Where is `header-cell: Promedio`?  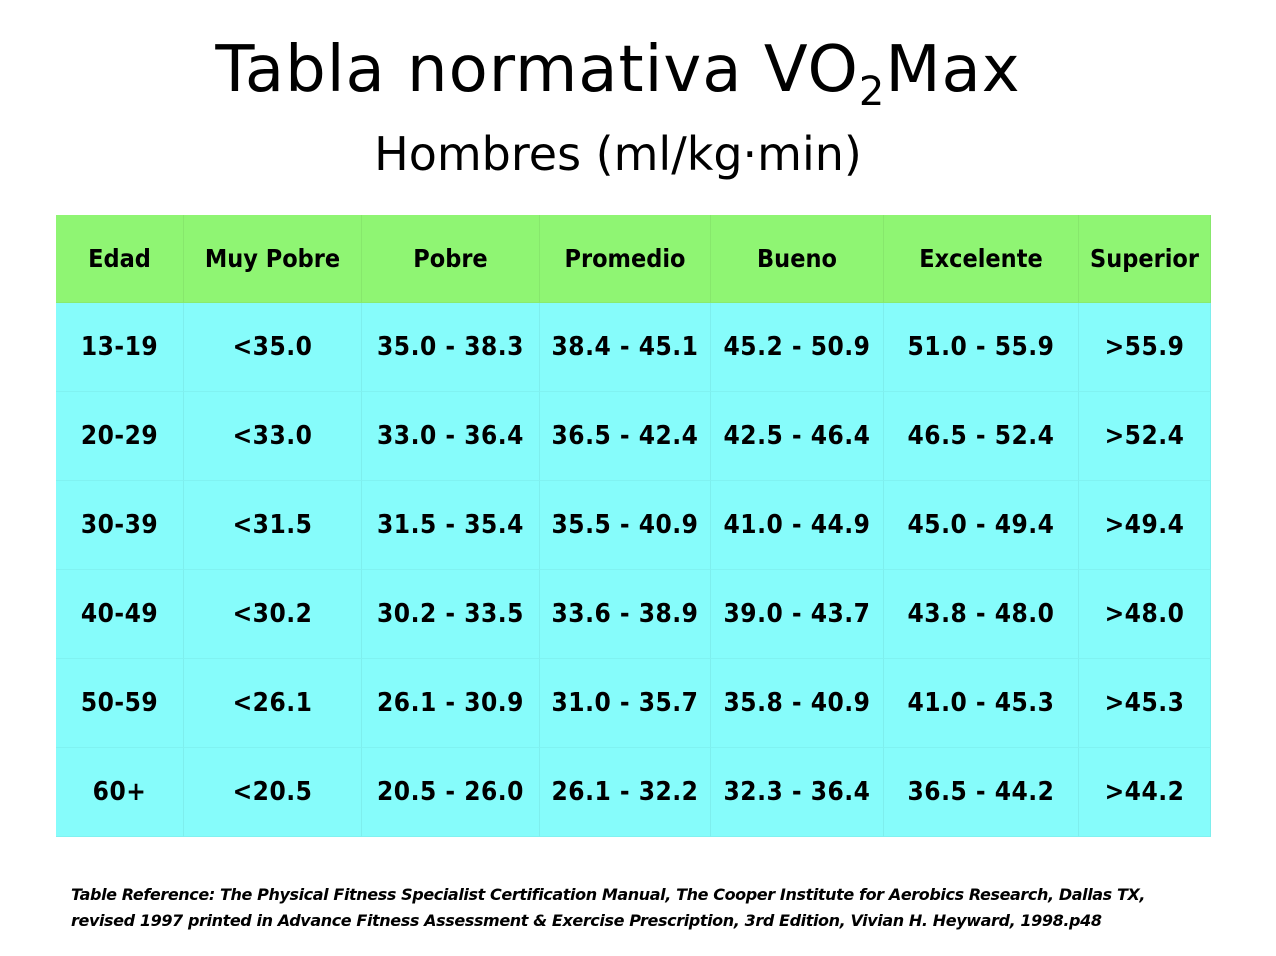
header-cell: Promedio is located at coordinates (625, 259).